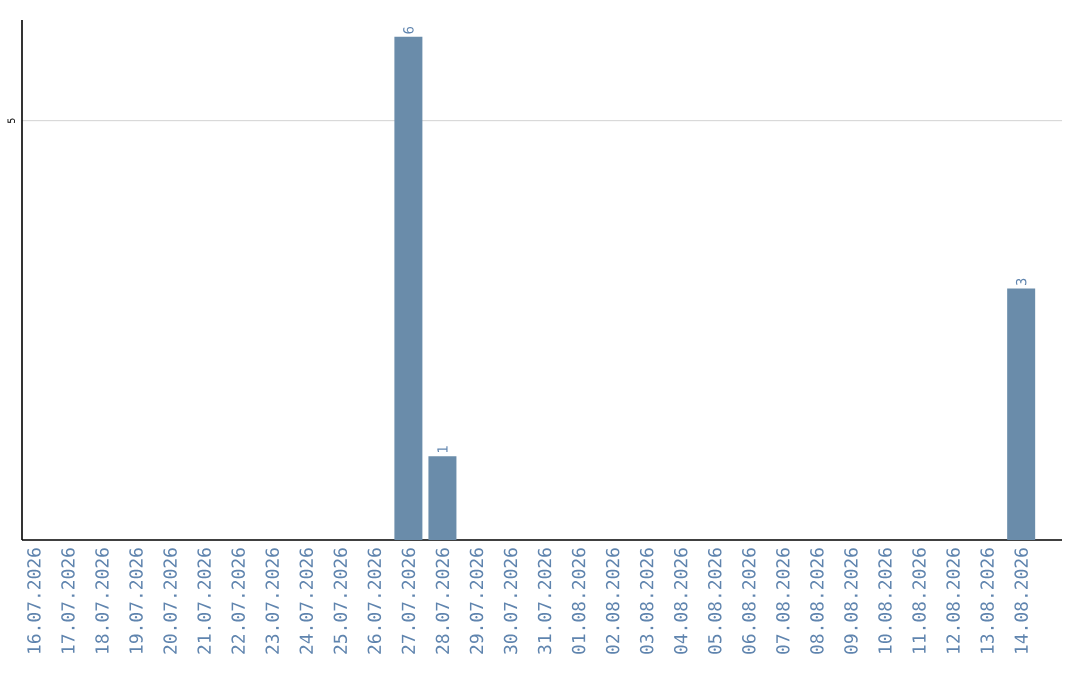 The image size is (1080, 680). What do you see at coordinates (442, 601) in the screenshot?
I see `x-tick-label: 28.07.2026` at bounding box center [442, 601].